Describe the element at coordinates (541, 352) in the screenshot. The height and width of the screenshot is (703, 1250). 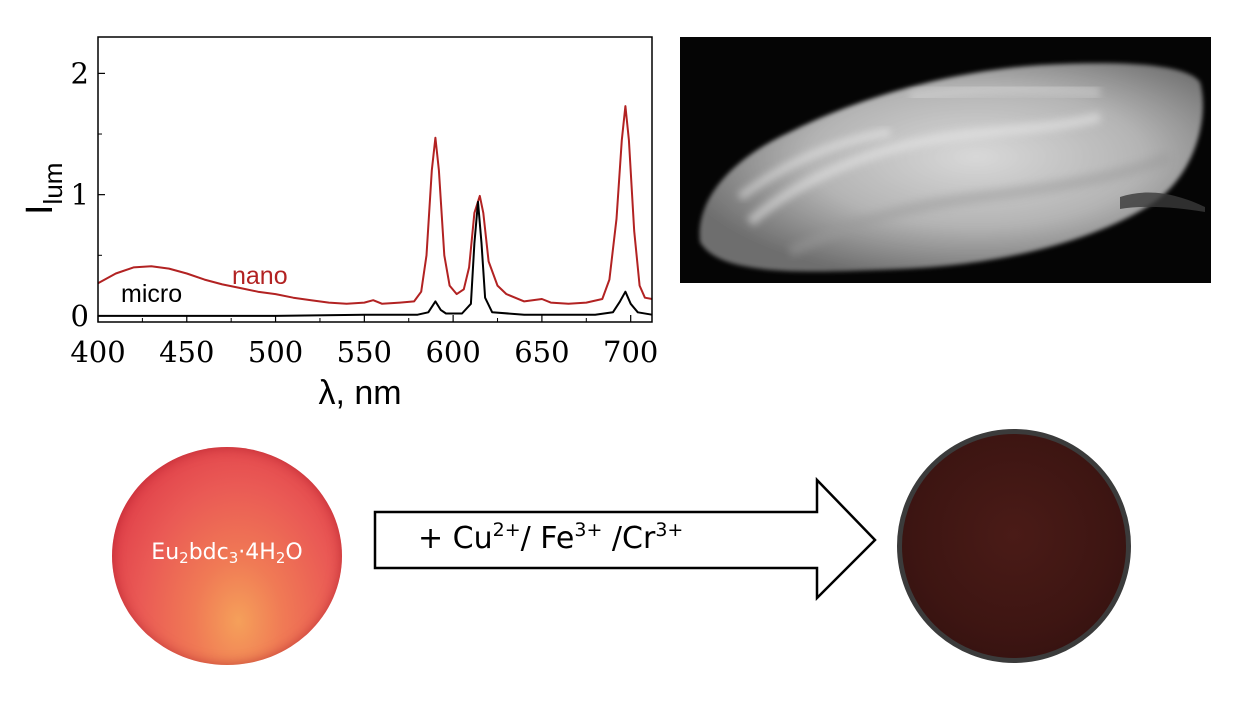
I see `x-tick-label: 650` at that location.